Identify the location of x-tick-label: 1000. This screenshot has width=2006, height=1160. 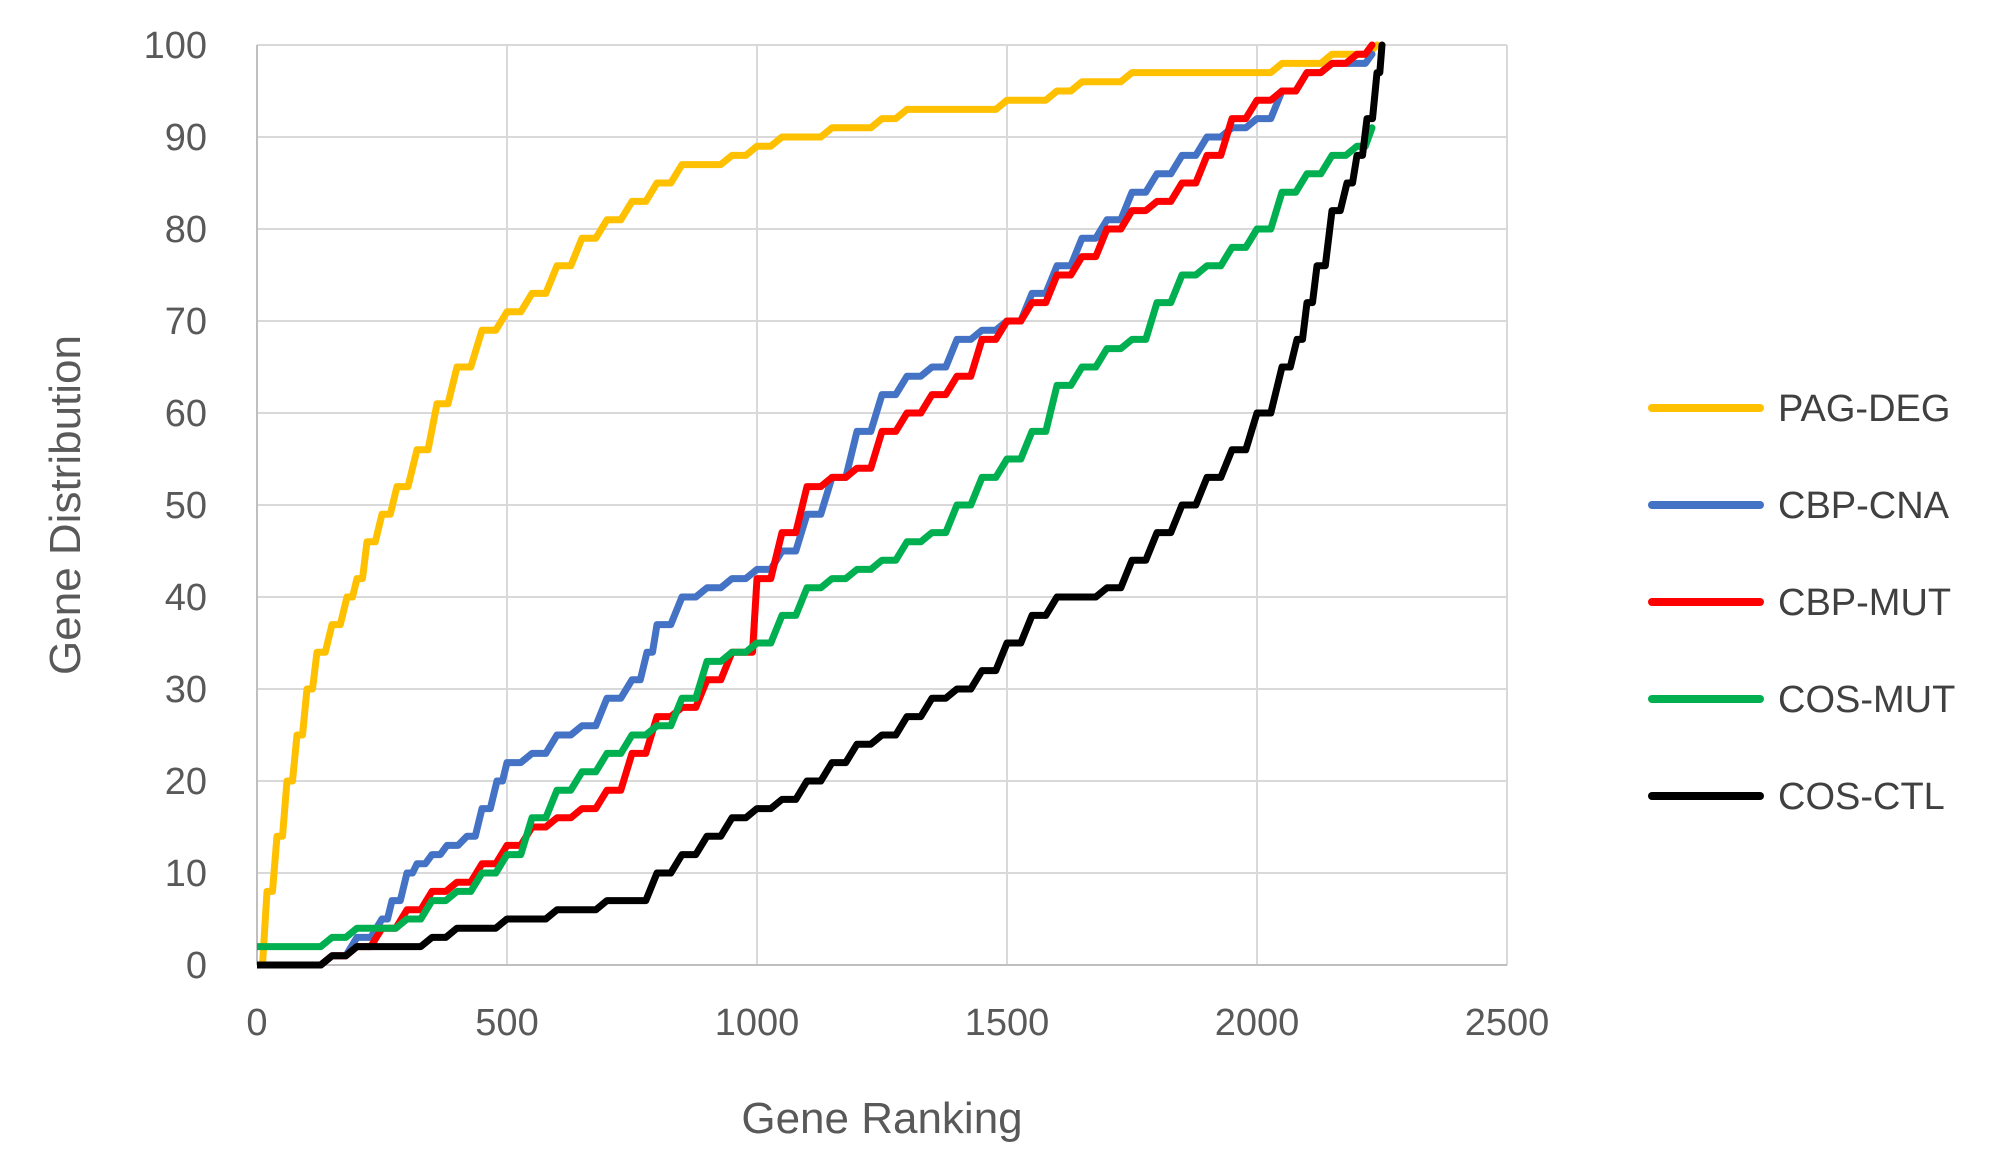
(757, 1023).